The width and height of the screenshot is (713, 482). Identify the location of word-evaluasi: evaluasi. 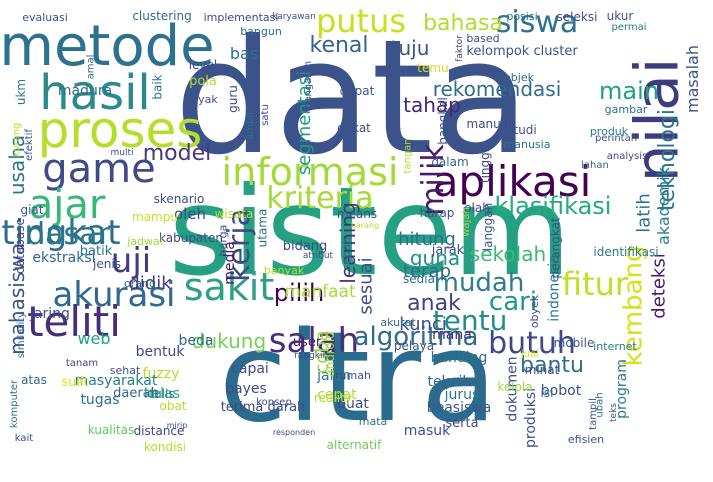
(45, 17).